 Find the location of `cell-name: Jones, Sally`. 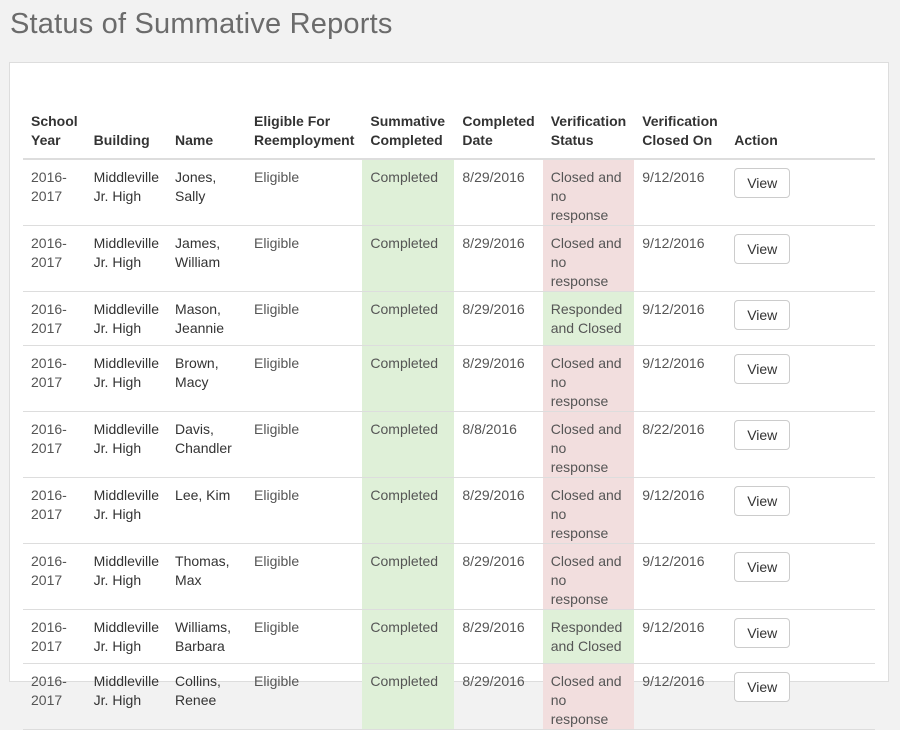

cell-name: Jones, Sally is located at coordinates (207, 192).